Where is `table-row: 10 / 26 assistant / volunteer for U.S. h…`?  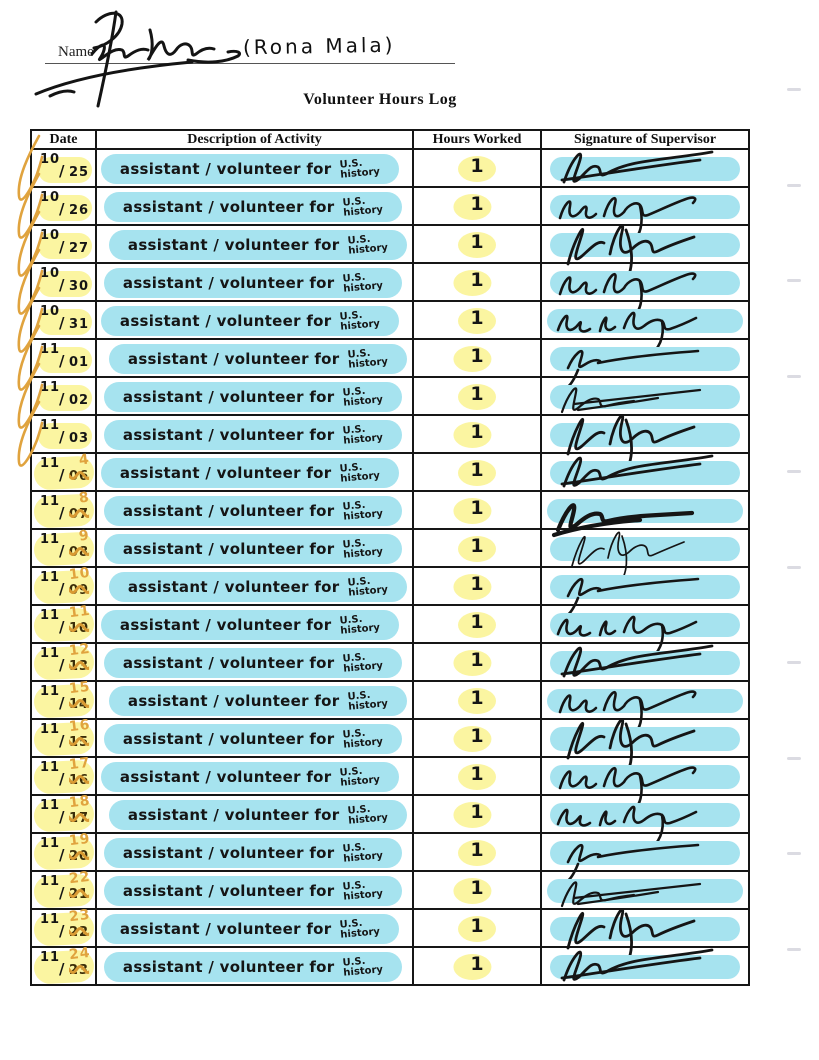 table-row: 10 / 26 assistant / volunteer for U.S. h… is located at coordinates (390, 215).